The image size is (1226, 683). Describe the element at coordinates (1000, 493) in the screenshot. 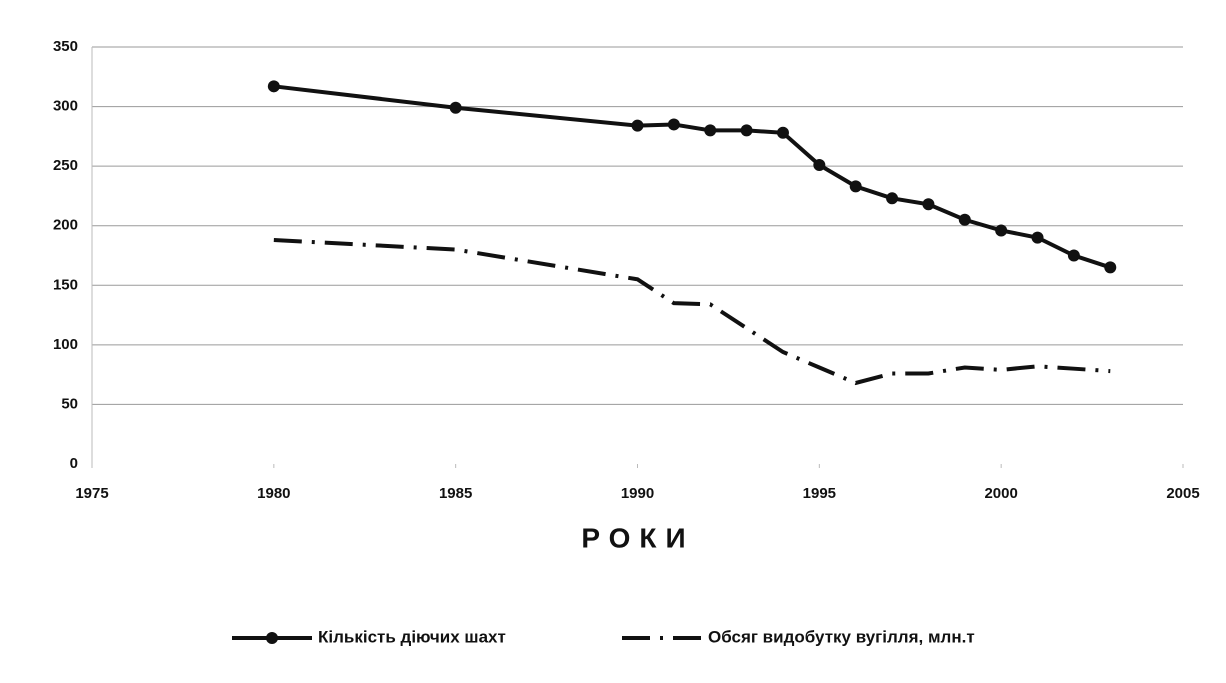

I see `x-tick-label: 2000` at that location.